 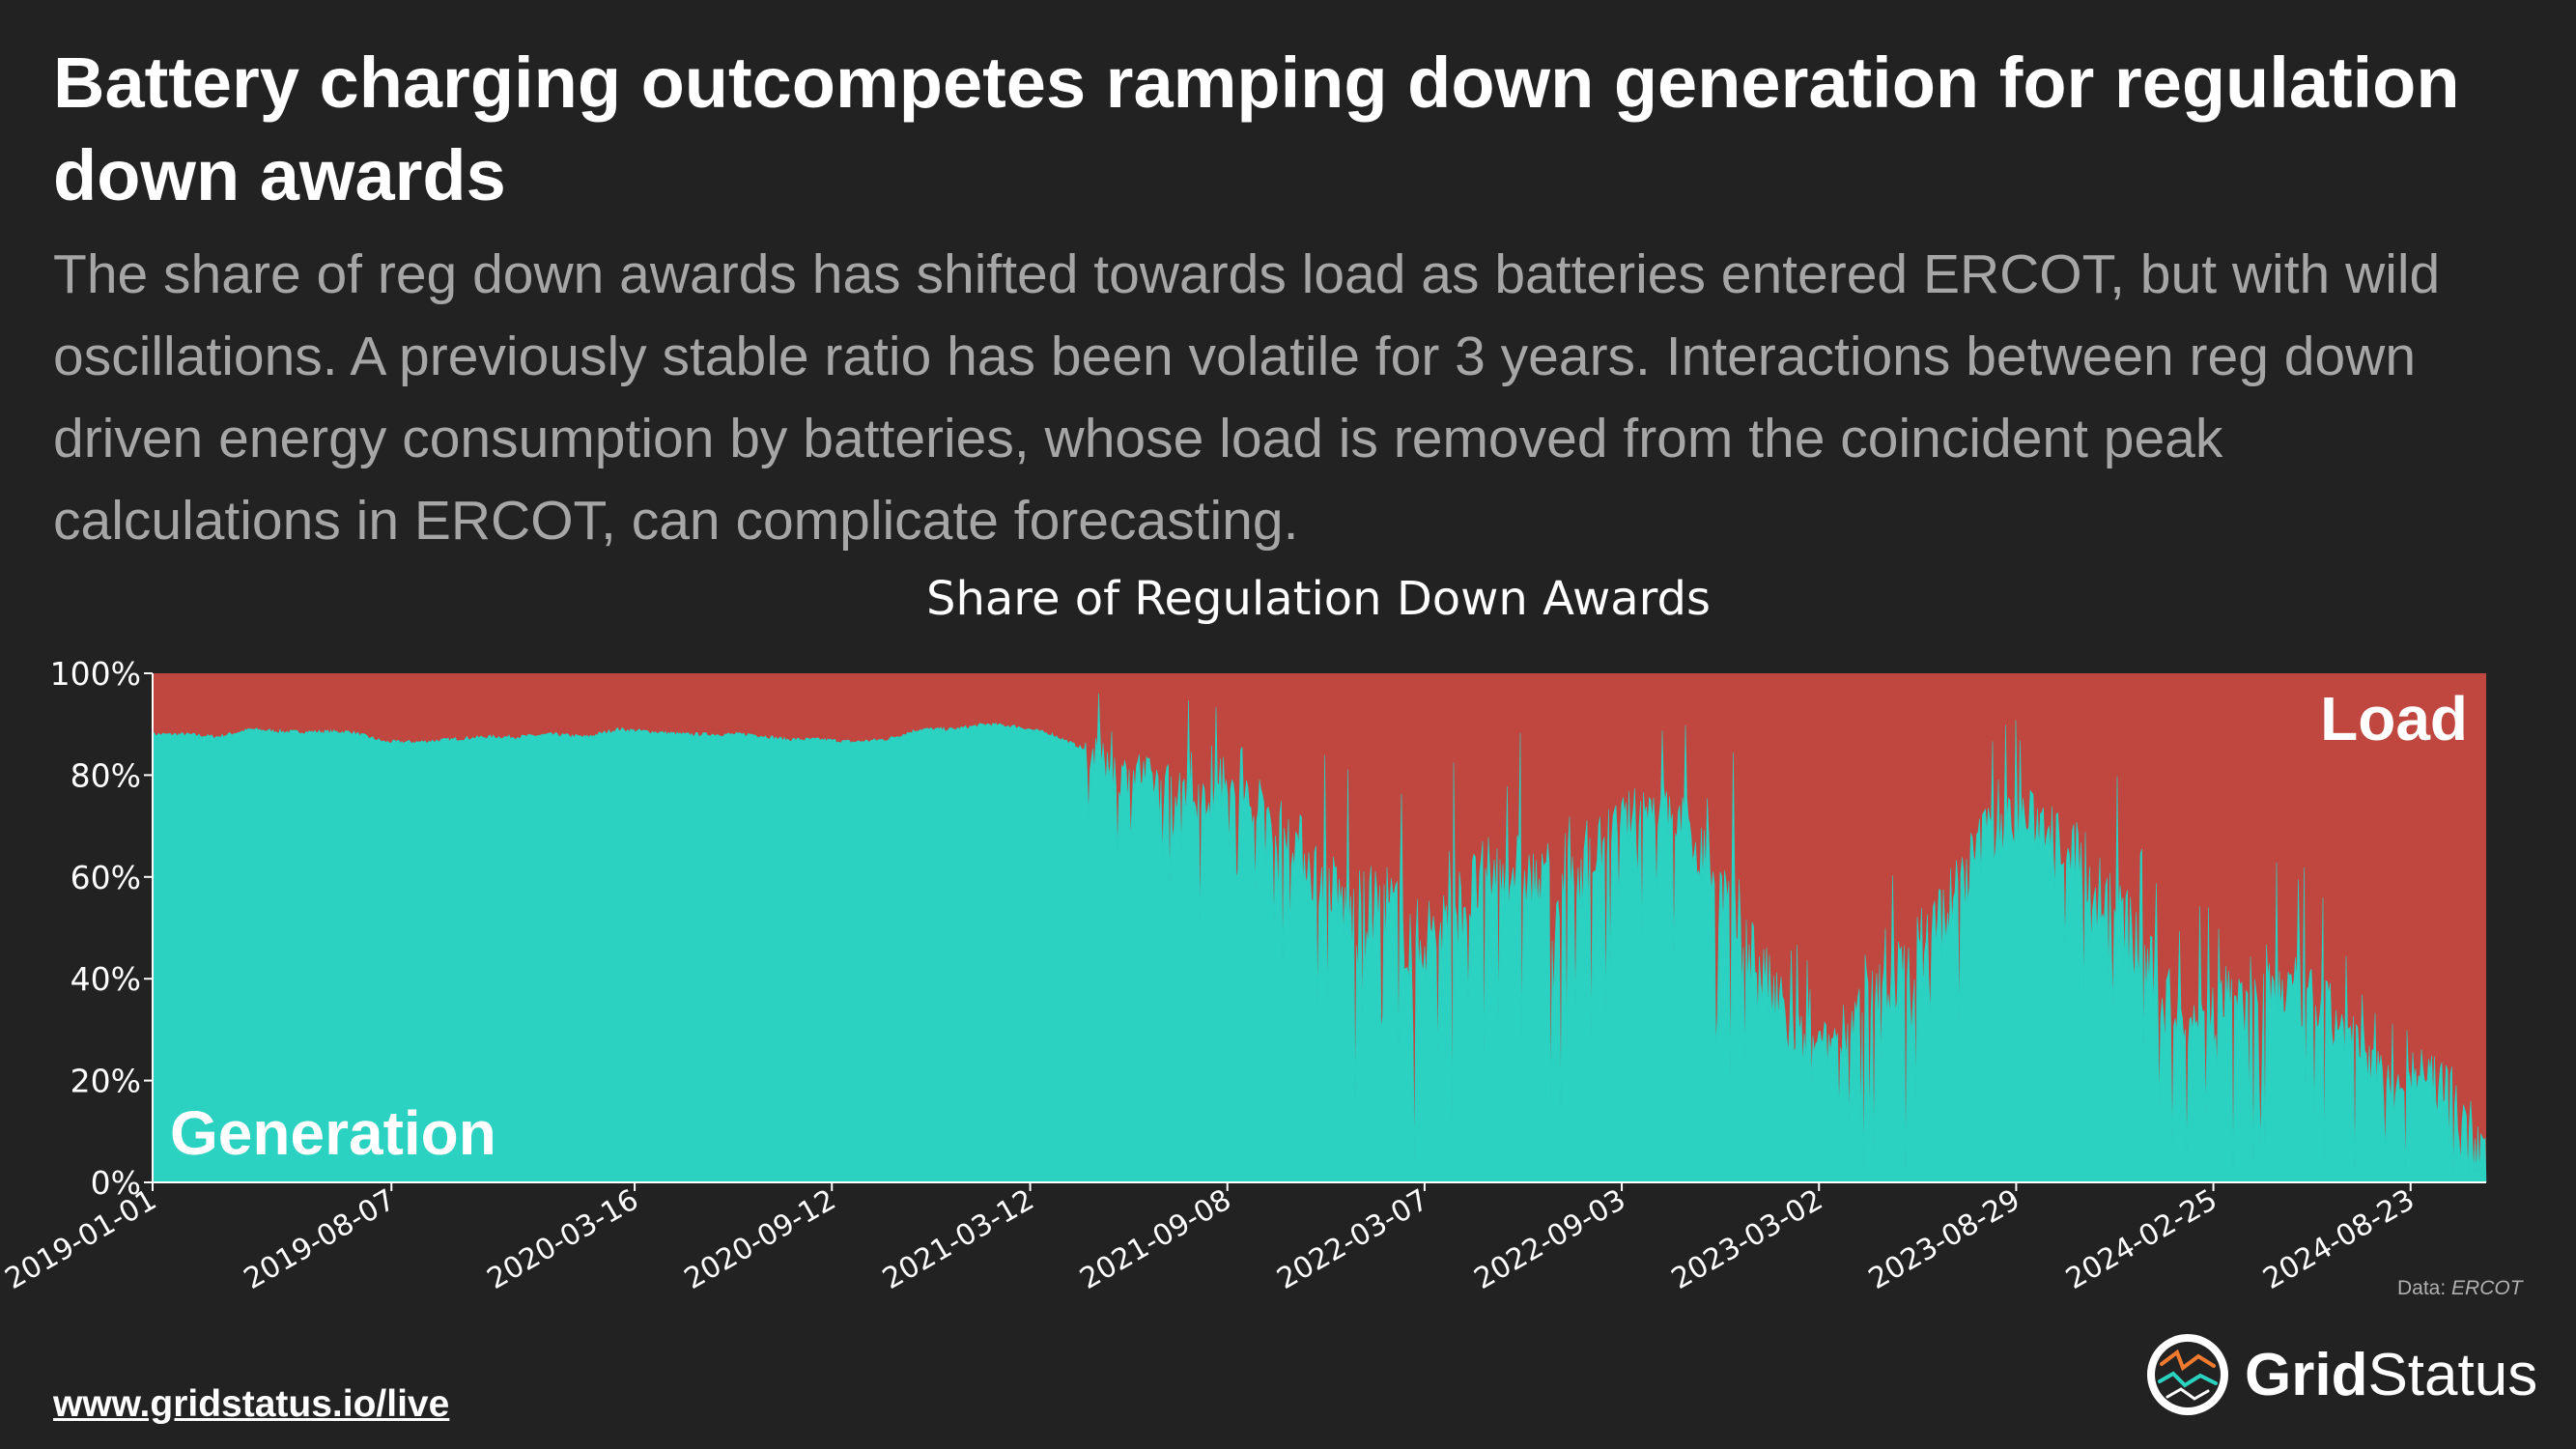 I want to click on y-tick-label: 0%, so click(x=116, y=1183).